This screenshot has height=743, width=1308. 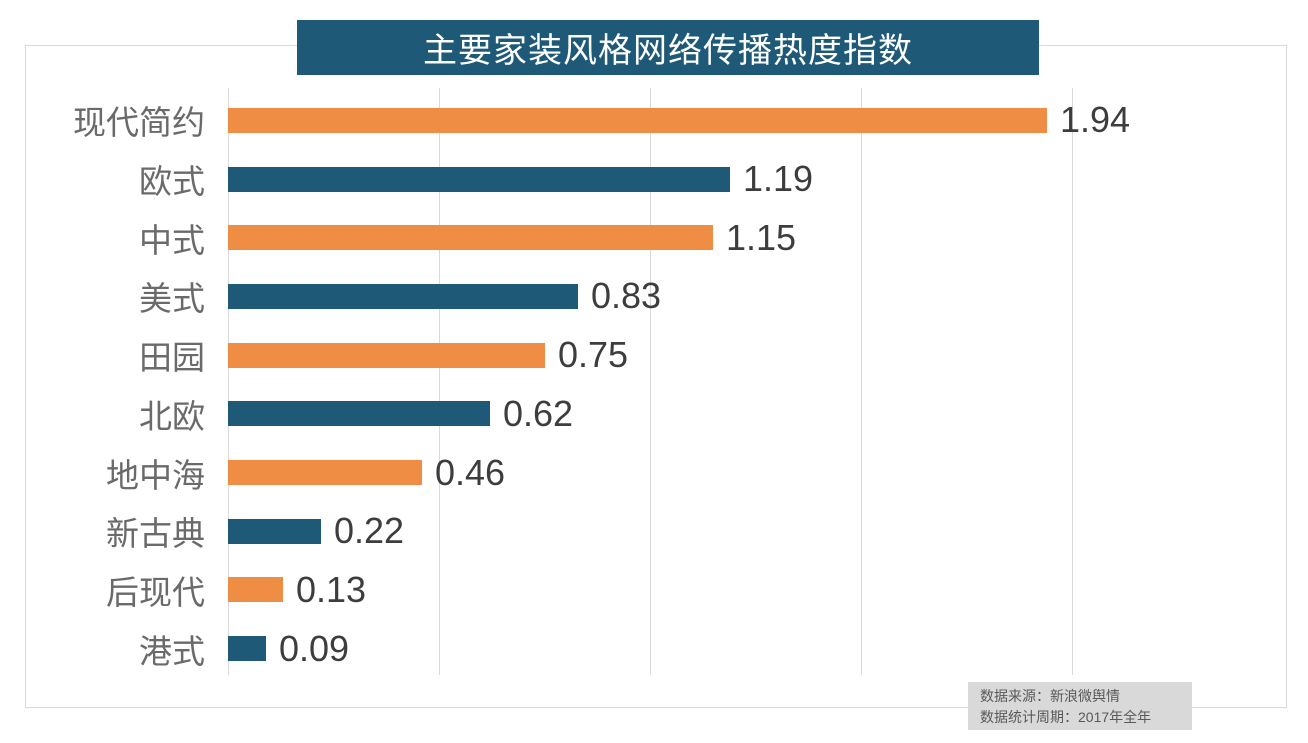 I want to click on value-label-2: 1.19, so click(x=778, y=179).